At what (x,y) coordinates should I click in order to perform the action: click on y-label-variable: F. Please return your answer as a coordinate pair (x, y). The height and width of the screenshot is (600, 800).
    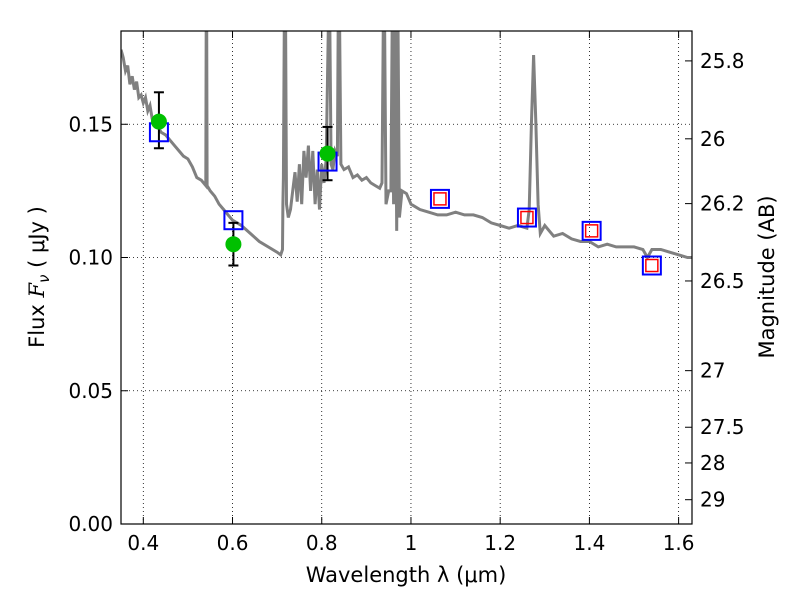
    Looking at the image, I should click on (37, 290).